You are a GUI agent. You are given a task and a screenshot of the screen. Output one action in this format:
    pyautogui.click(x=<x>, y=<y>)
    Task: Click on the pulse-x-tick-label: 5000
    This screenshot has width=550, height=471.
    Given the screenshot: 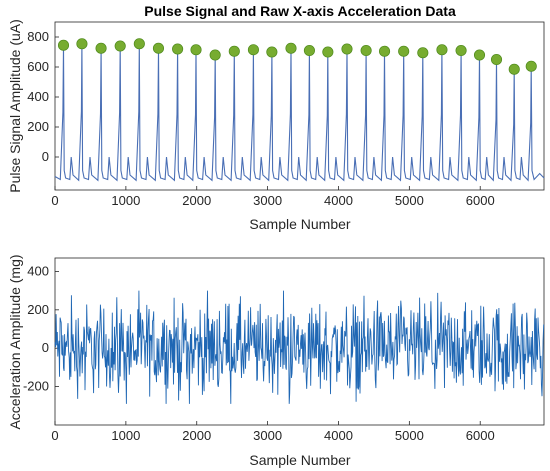 What is the action you would take?
    pyautogui.click(x=409, y=200)
    